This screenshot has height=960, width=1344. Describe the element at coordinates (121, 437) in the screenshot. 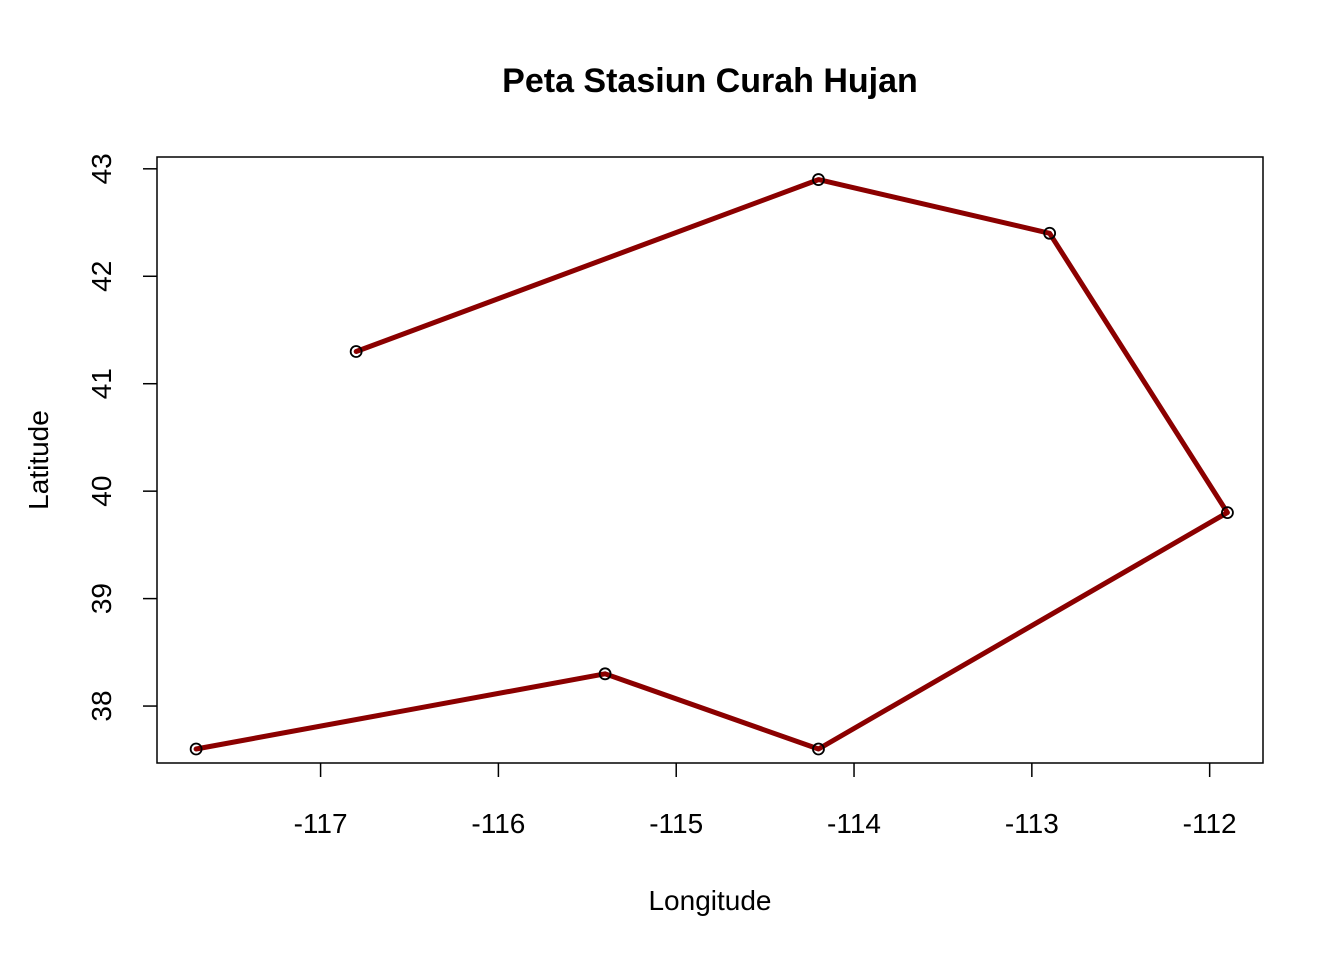

I see `y-axis: 38 39 40 41 42 43` at that location.